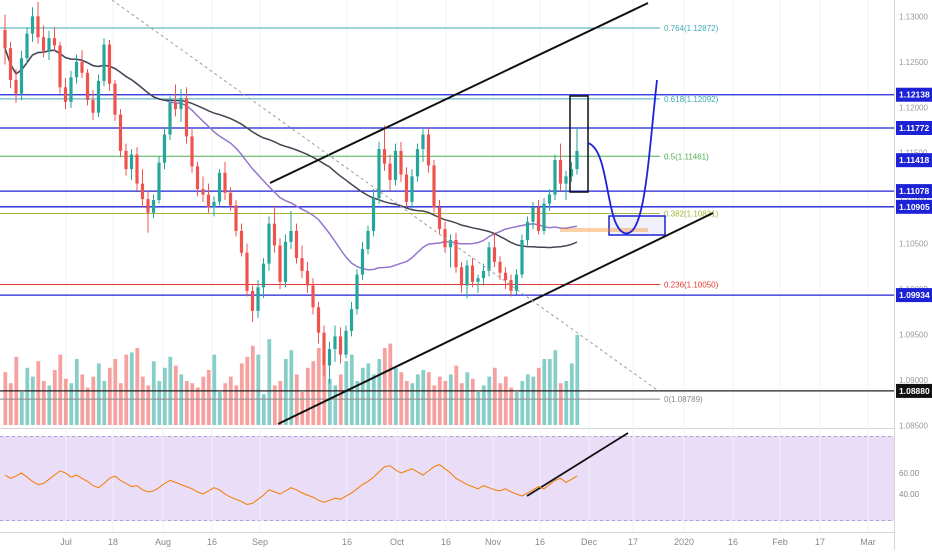 This screenshot has height=555, width=932. What do you see at coordinates (909, 473) in the screenshot?
I see `rsi-tick-label: 60.00` at bounding box center [909, 473].